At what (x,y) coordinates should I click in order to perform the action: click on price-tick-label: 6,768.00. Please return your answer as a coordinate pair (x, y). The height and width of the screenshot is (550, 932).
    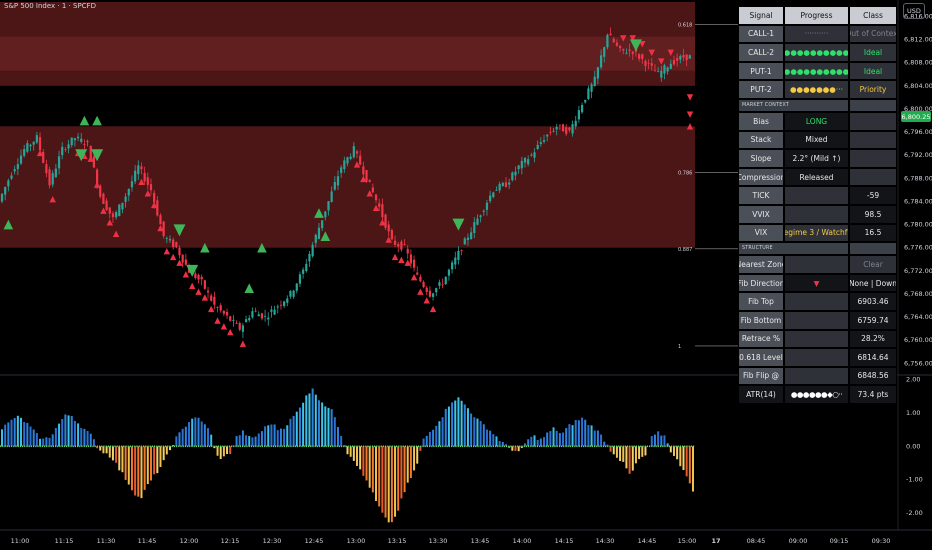
    Looking at the image, I should click on (918, 294).